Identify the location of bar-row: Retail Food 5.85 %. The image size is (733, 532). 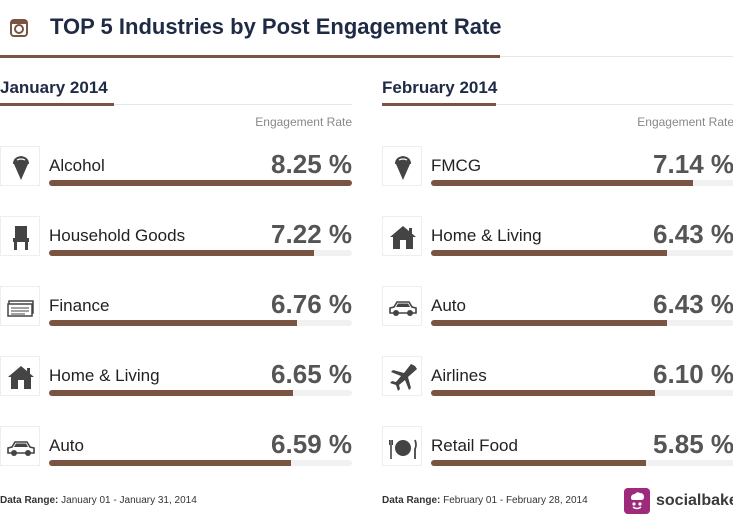
(557, 461).